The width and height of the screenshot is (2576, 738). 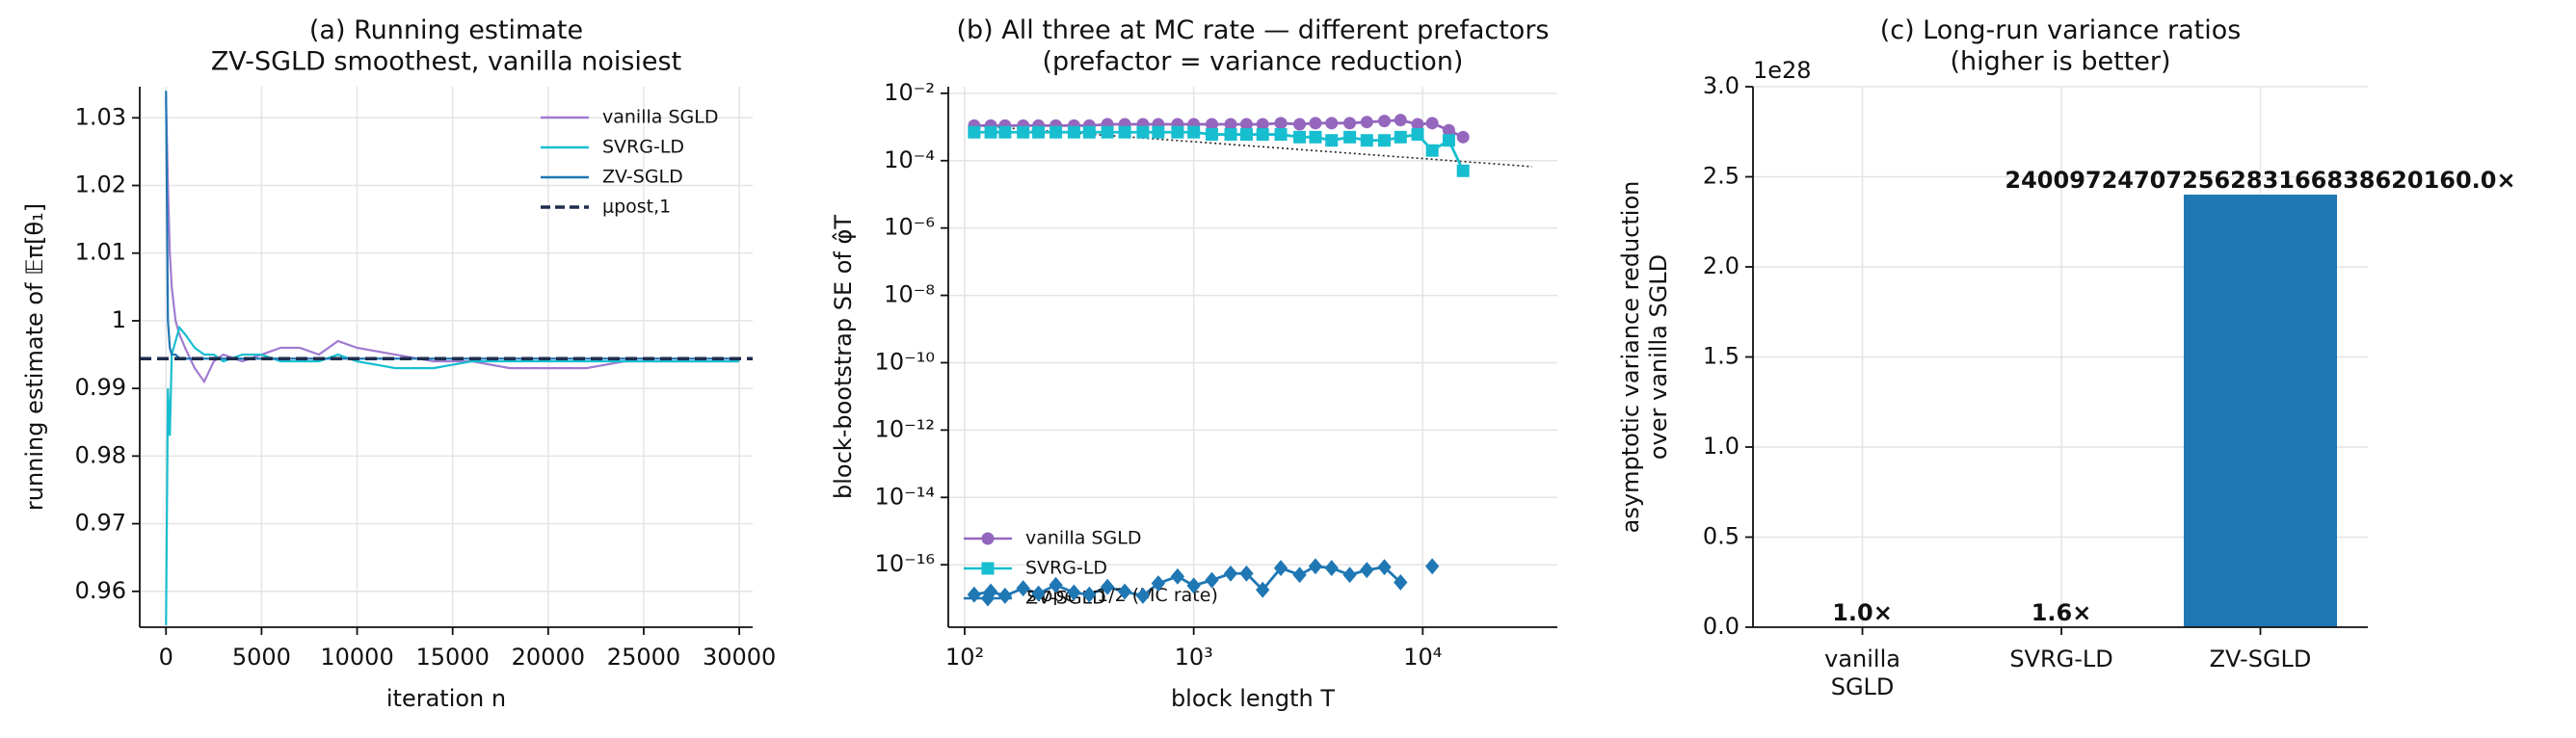 What do you see at coordinates (453, 657) in the screenshot?
I see `x-tick-label: 15000` at bounding box center [453, 657].